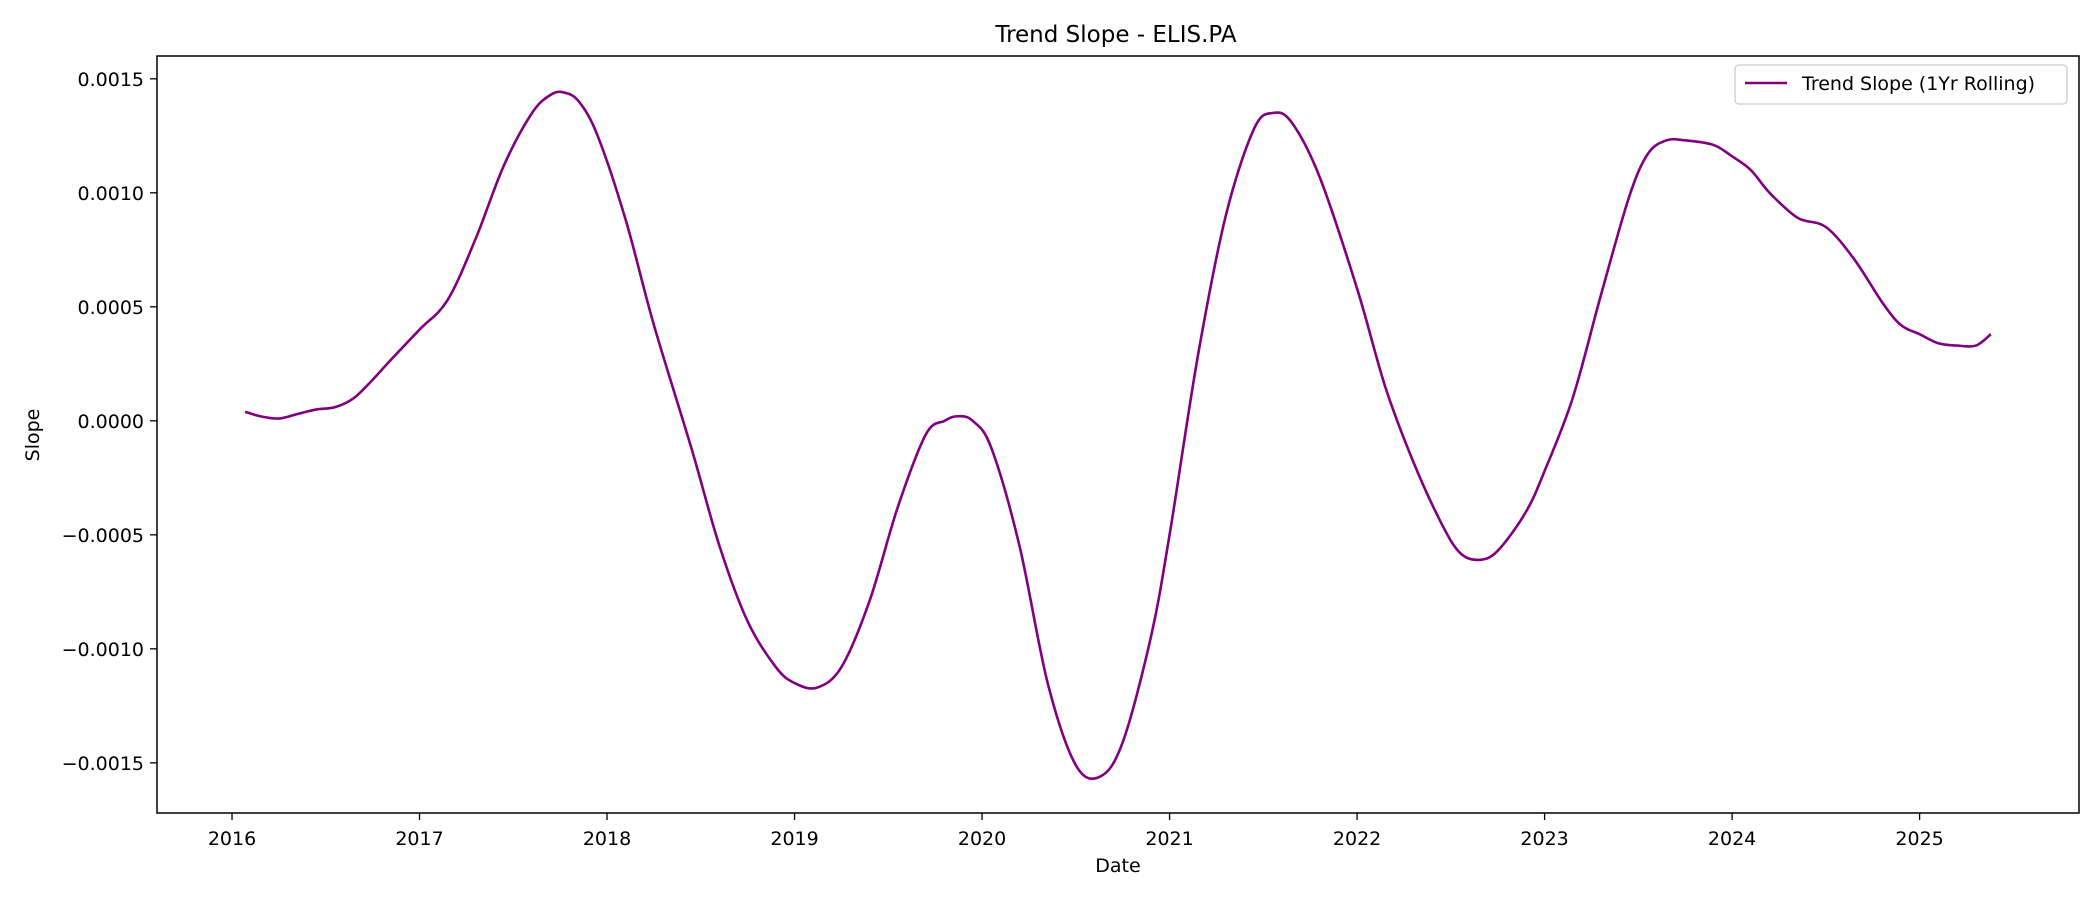 This screenshot has height=900, width=2100. What do you see at coordinates (1117, 866) in the screenshot?
I see `x-axis-label: Date` at bounding box center [1117, 866].